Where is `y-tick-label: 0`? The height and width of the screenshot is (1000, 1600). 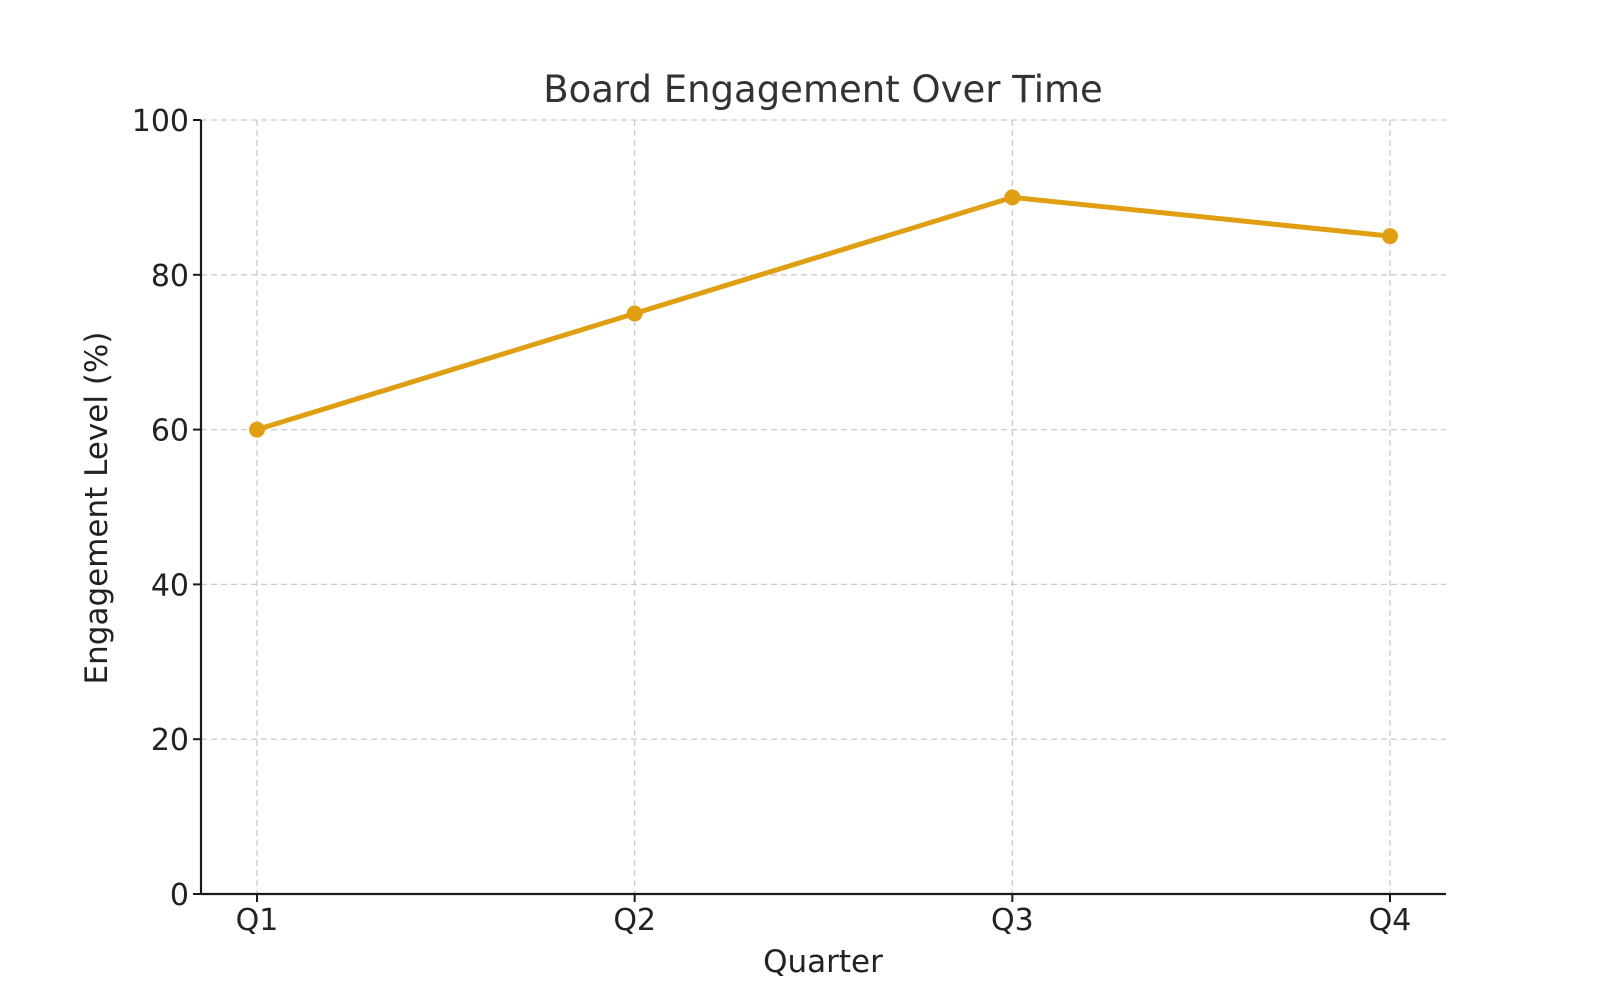
y-tick-label: 0 is located at coordinates (179, 895).